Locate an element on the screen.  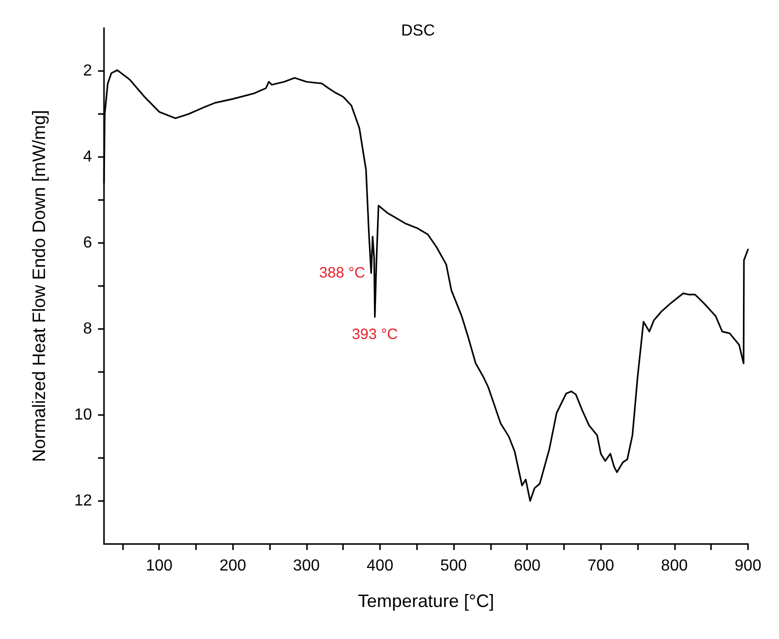
x-tick-label: 900 is located at coordinates (748, 566).